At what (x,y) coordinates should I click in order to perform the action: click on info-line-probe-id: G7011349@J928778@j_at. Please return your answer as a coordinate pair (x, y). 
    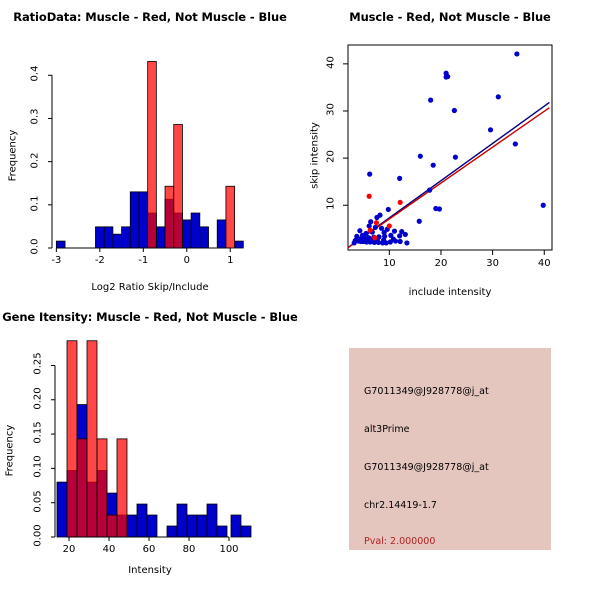
    Looking at the image, I should click on (426, 391).